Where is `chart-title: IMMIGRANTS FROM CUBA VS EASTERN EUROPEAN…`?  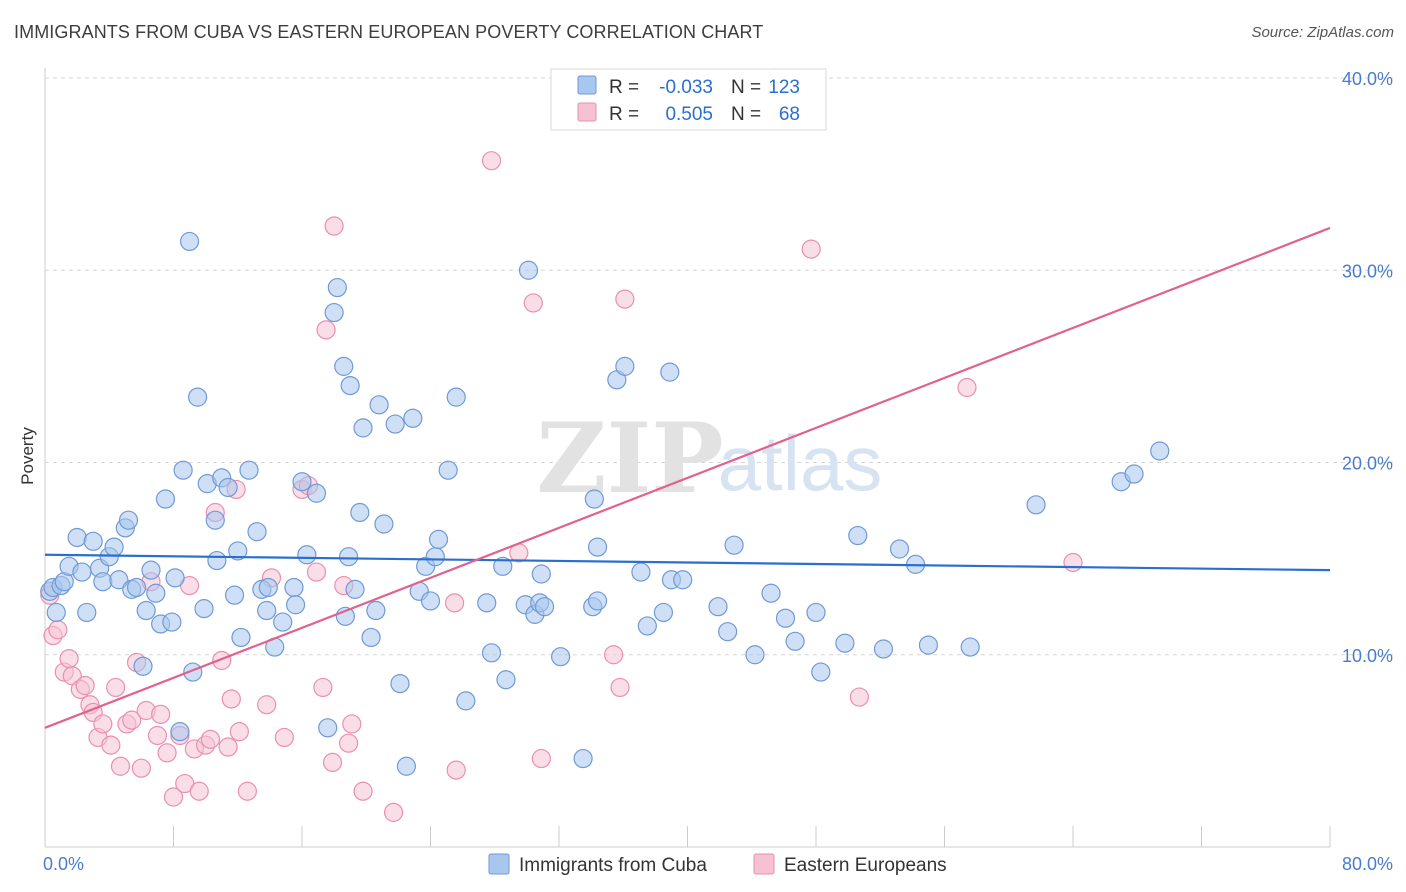
chart-title: IMMIGRANTS FROM CUBA VS EASTERN EUROPEAN… is located at coordinates (389, 32).